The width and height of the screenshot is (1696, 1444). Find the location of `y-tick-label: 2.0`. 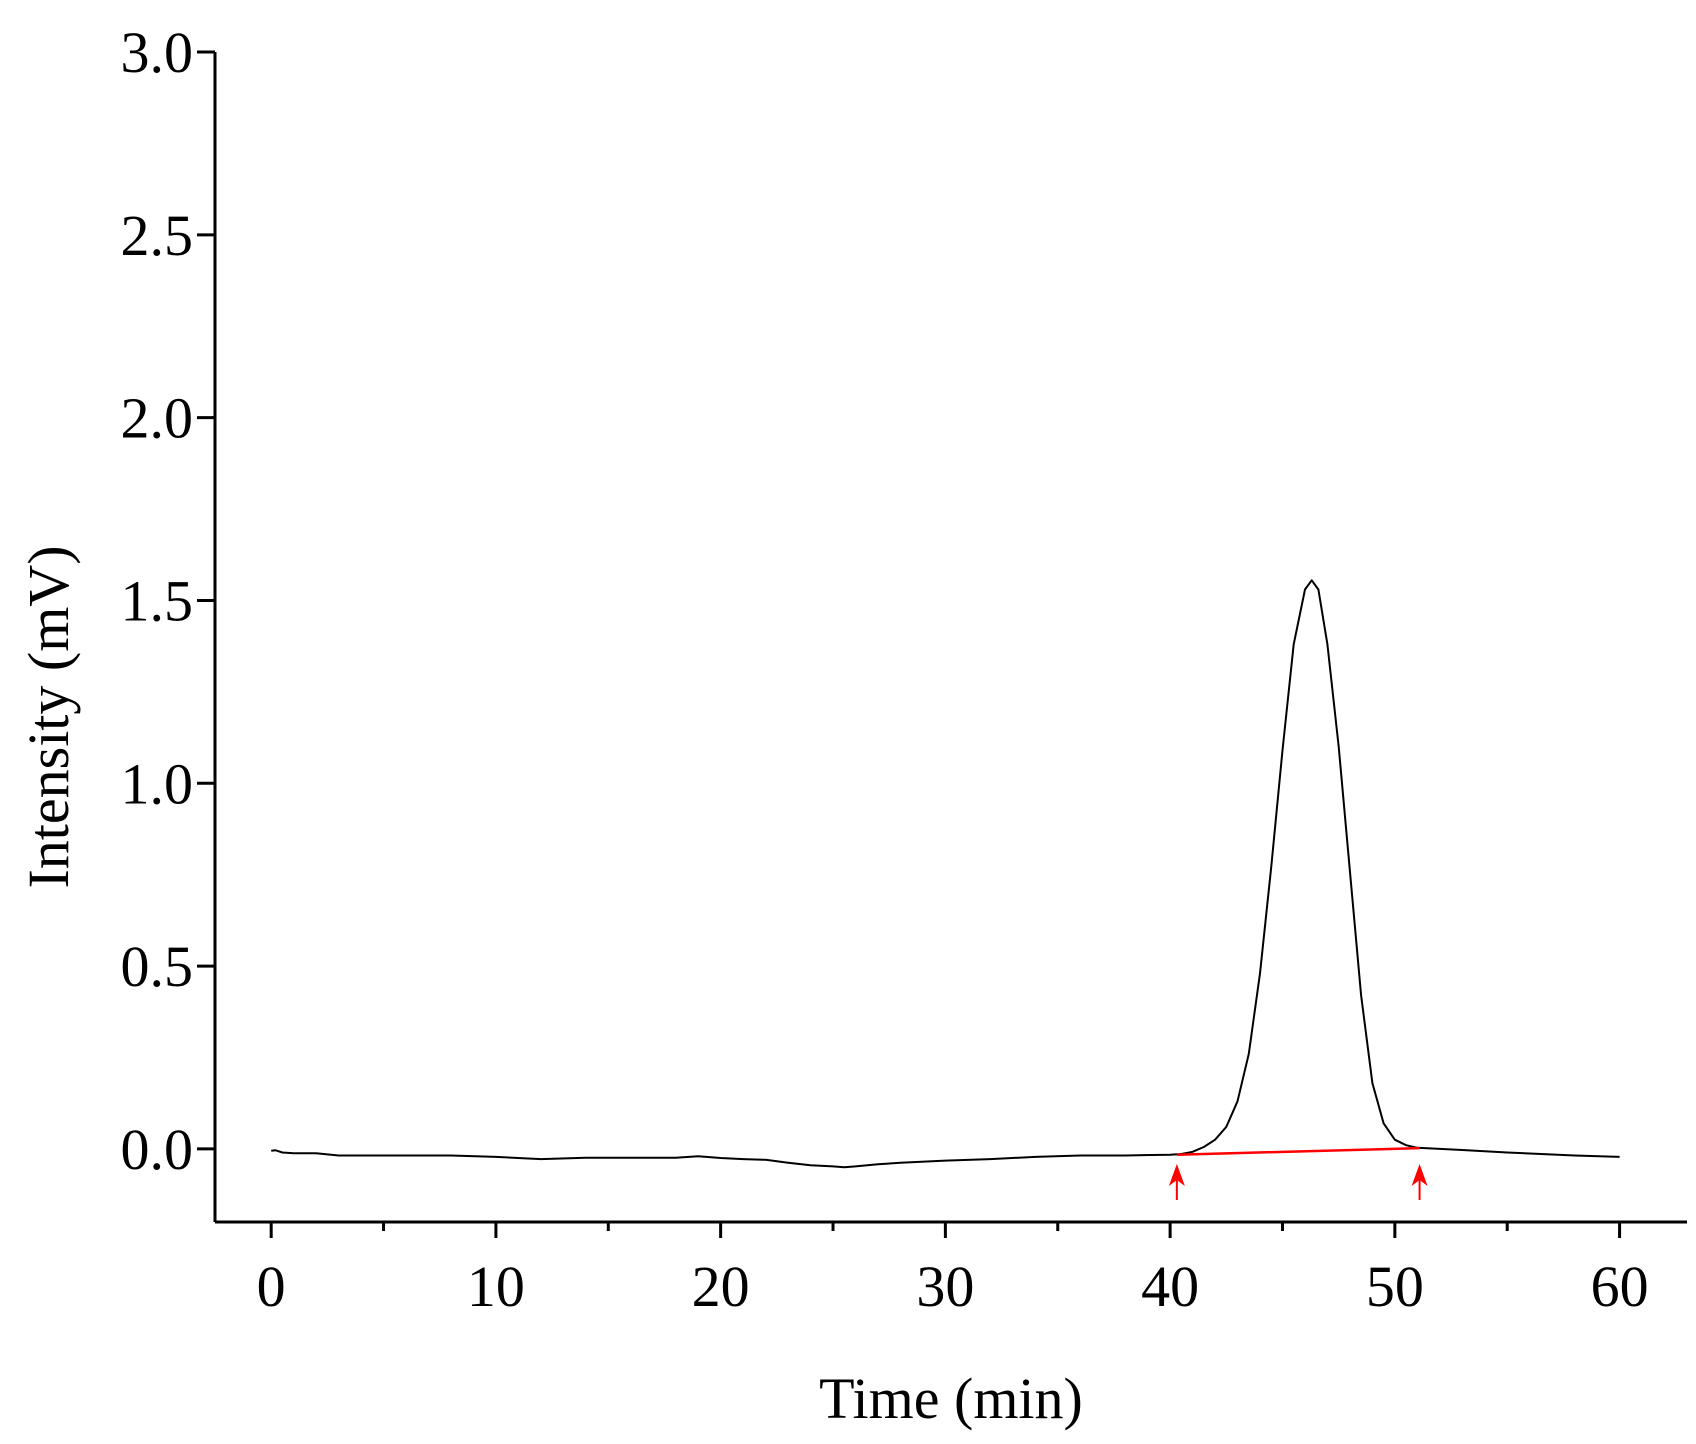

y-tick-label: 2.0 is located at coordinates (157, 418).